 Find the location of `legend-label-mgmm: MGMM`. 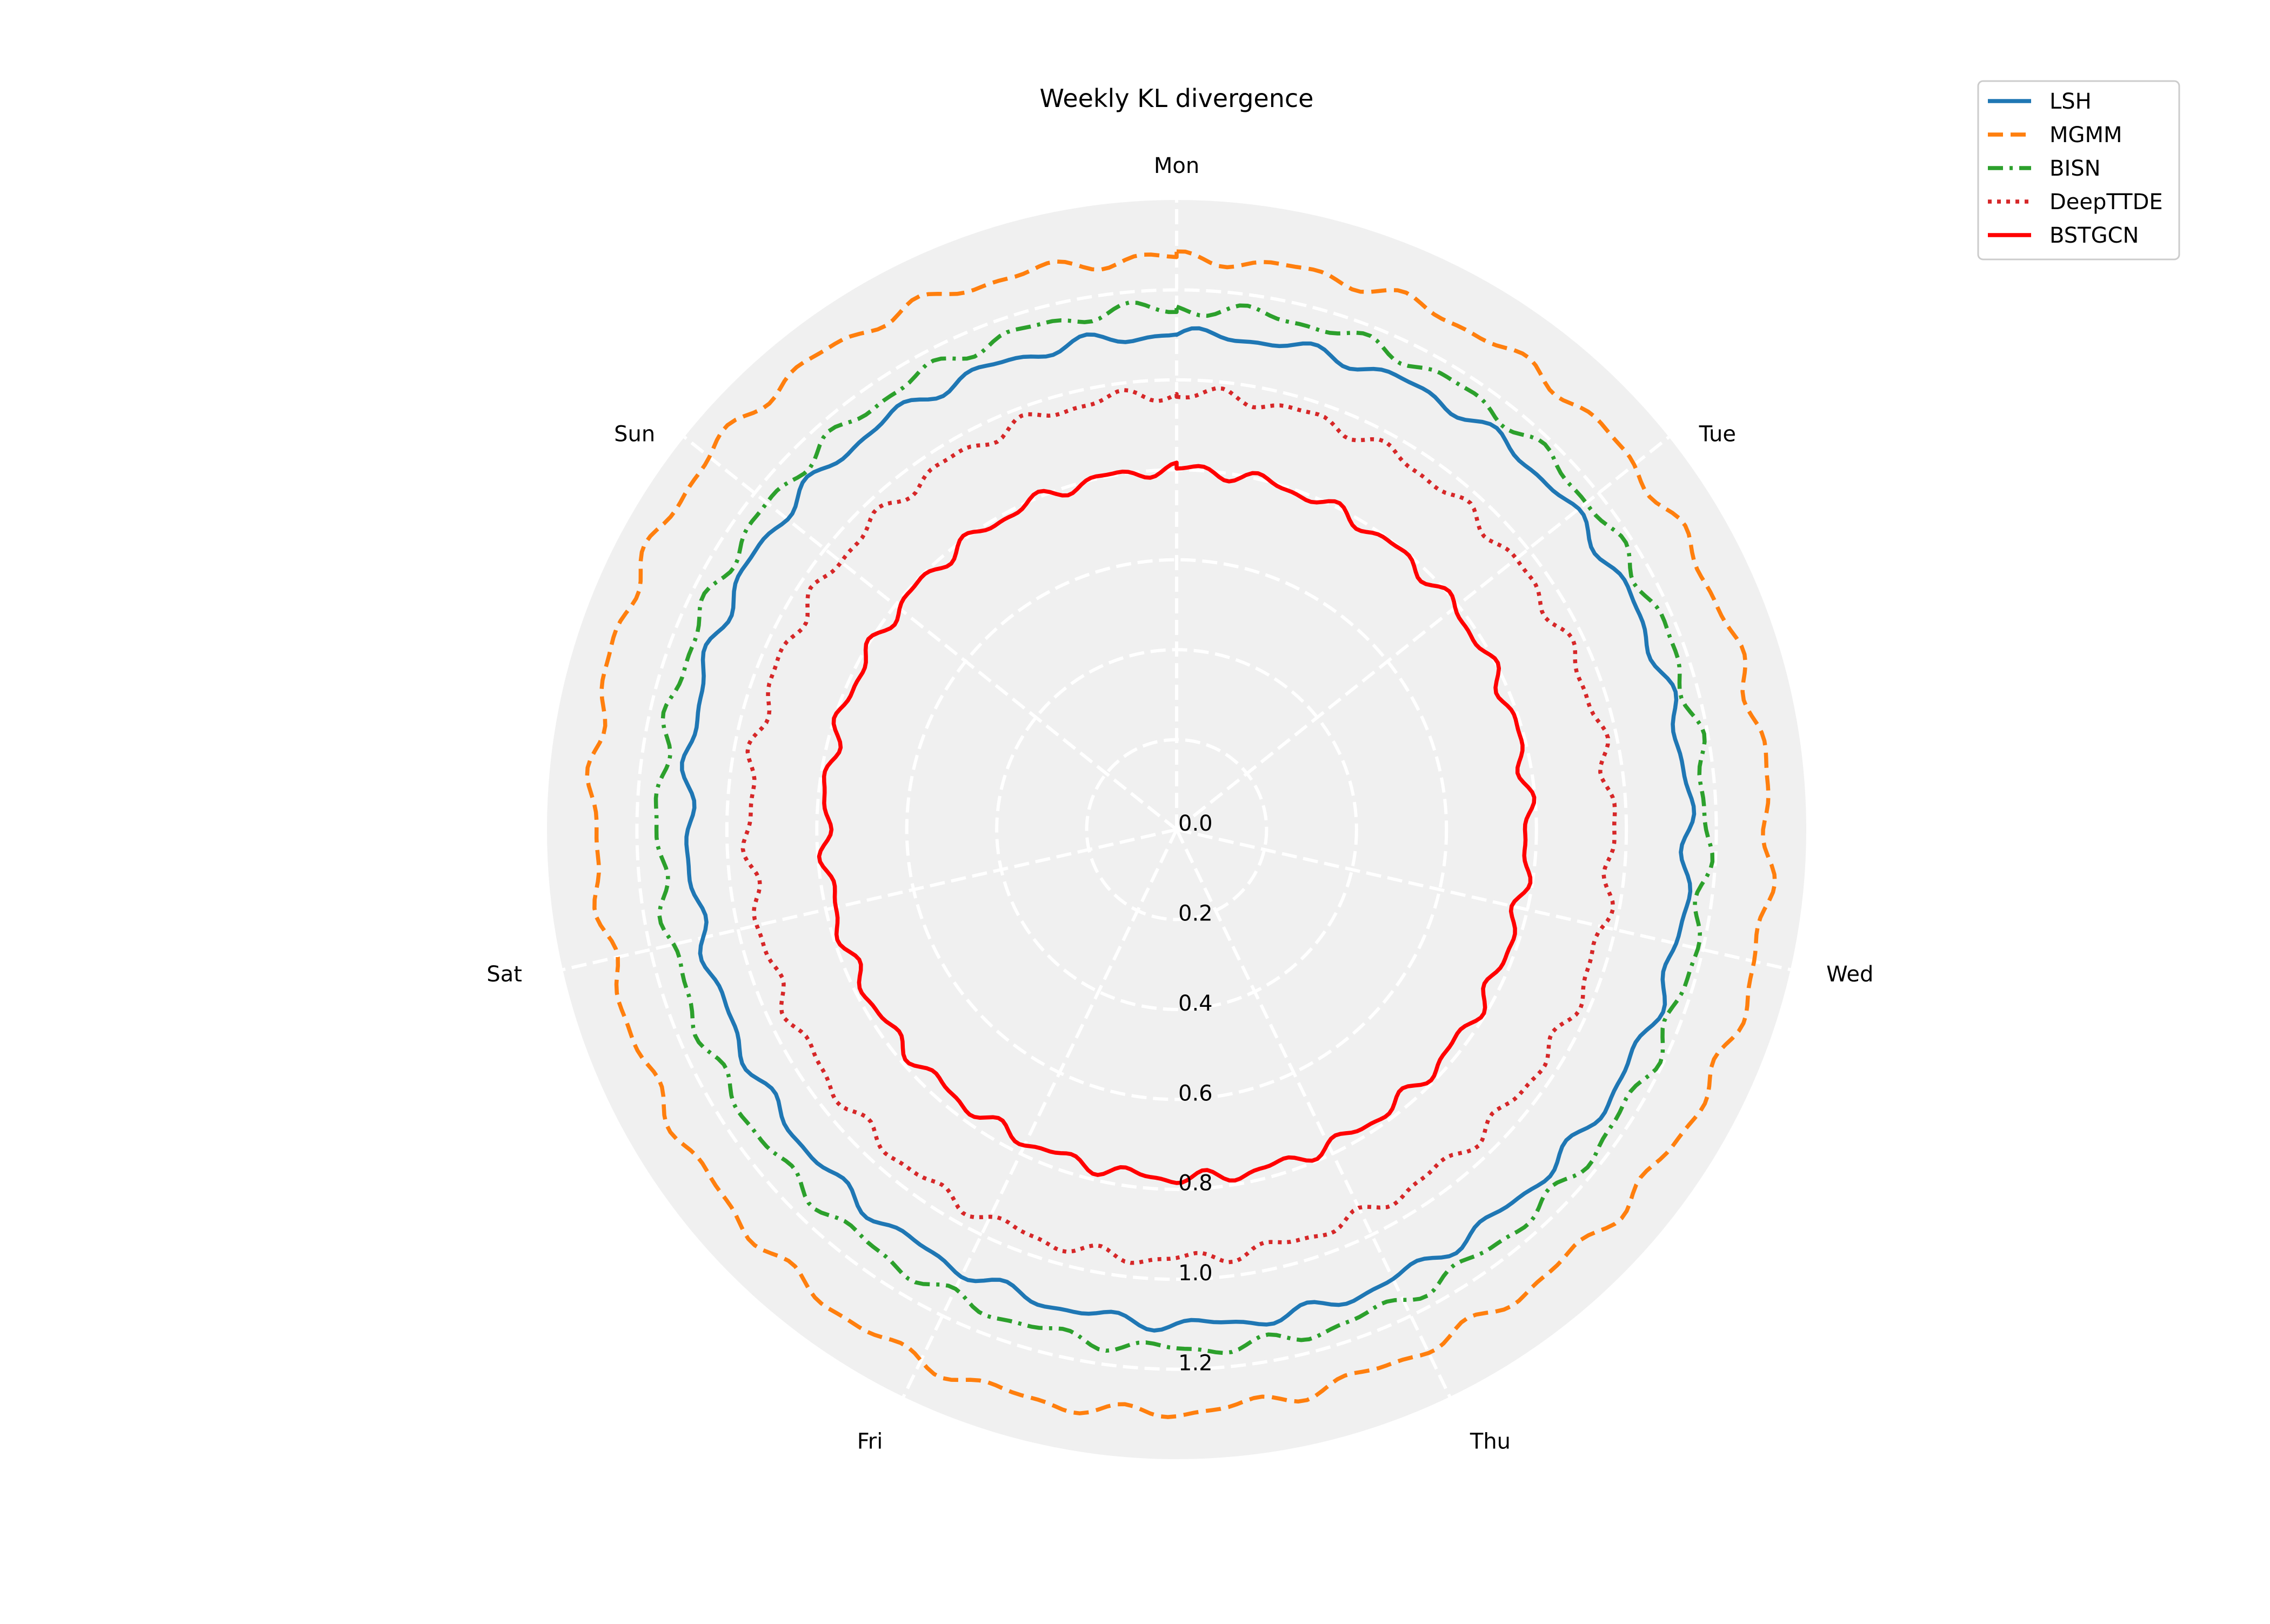

legend-label-mgmm: MGMM is located at coordinates (2085, 135).